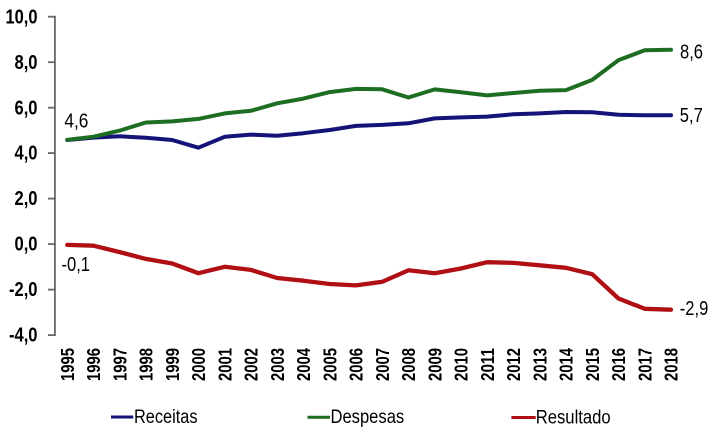 The image size is (720, 443). I want to click on svg-text: 8,0, so click(26, 63).